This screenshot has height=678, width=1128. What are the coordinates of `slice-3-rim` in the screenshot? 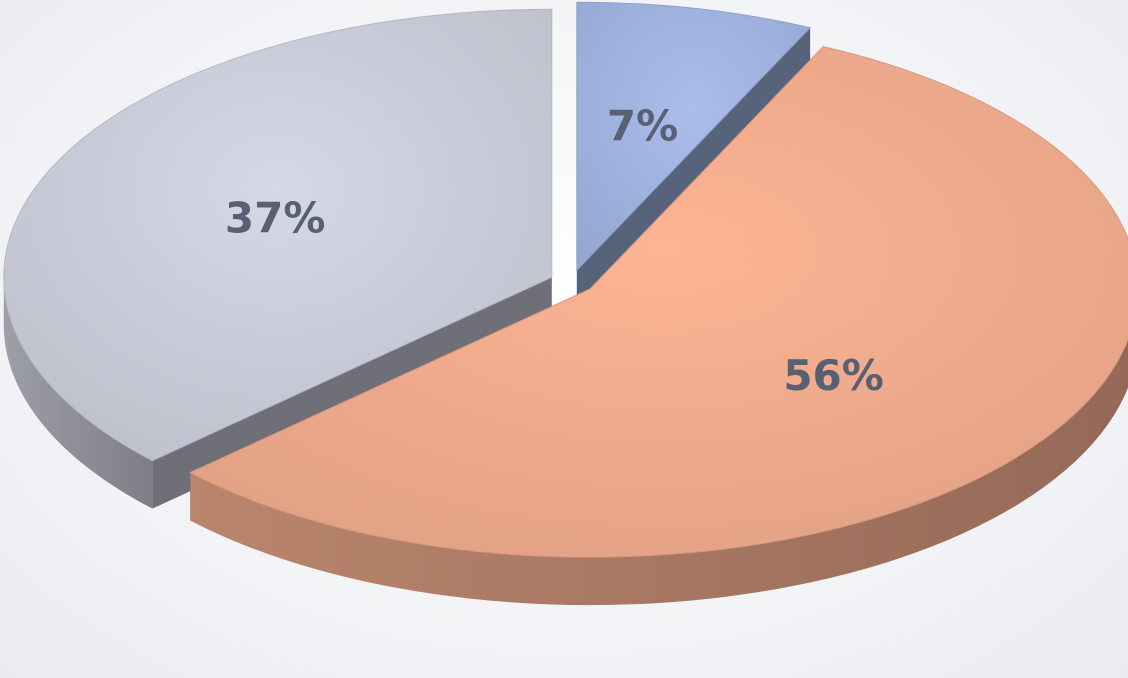 It's located at (78, 393).